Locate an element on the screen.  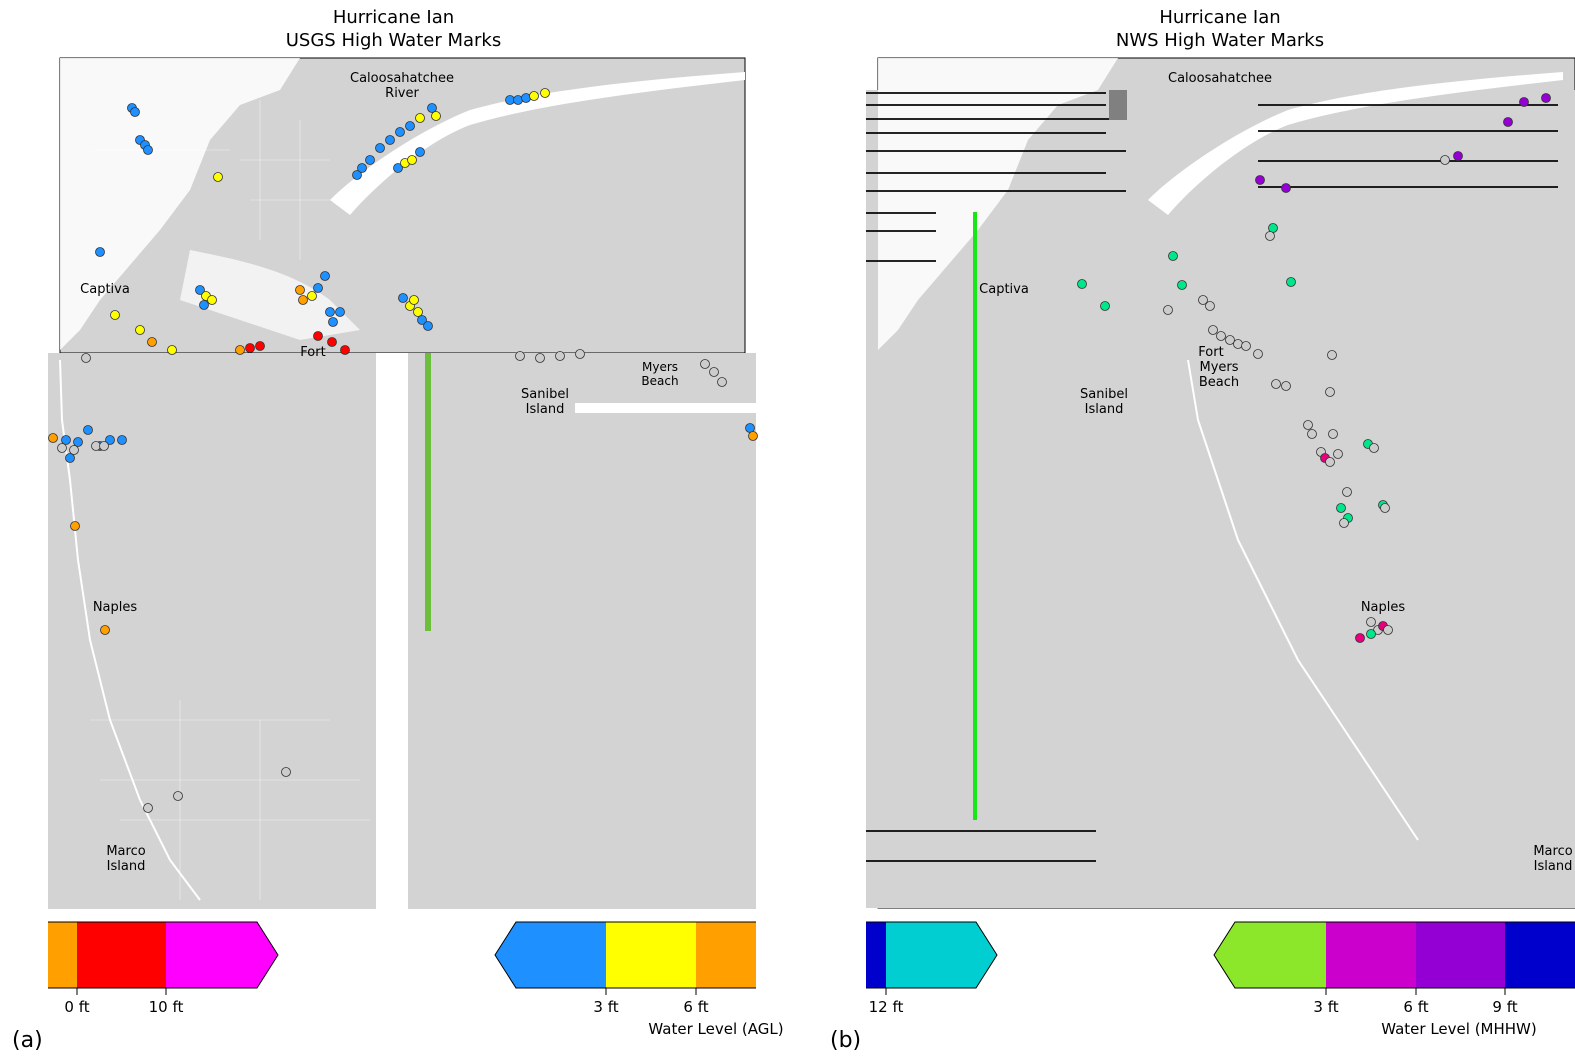
water-bay is located at coordinates (270, 295).